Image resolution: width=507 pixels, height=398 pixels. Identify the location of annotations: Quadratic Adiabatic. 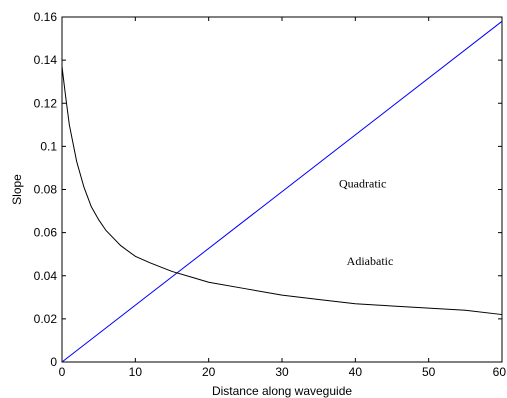
(366, 222).